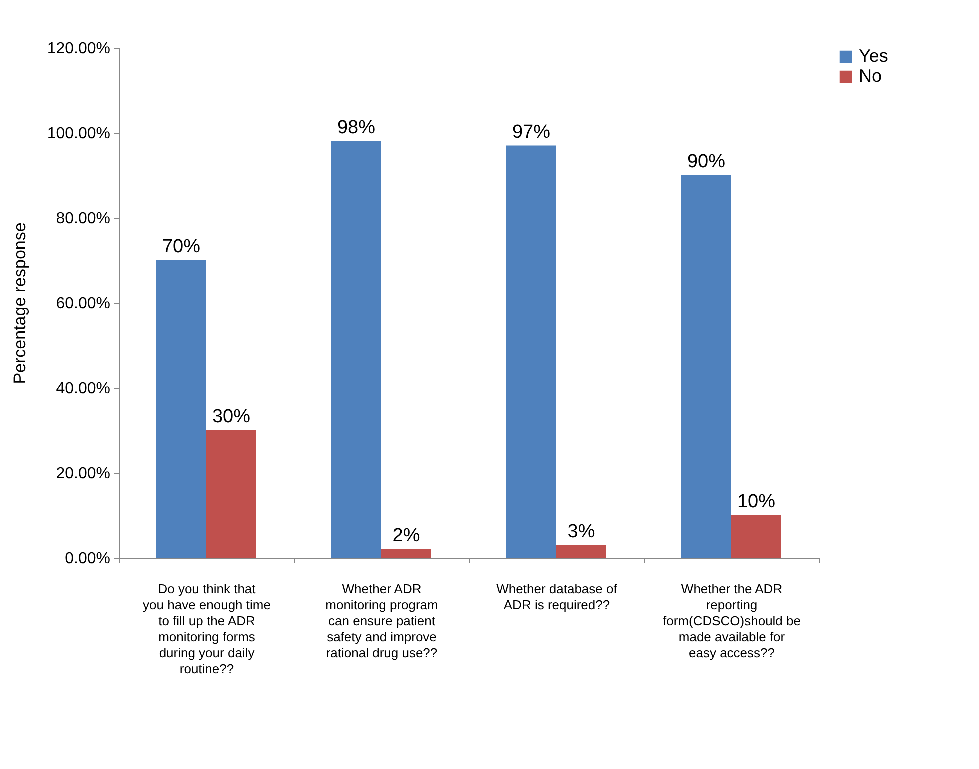 Image resolution: width=979 pixels, height=769 pixels. Describe the element at coordinates (706, 162) in the screenshot. I see `data-label: 90%` at that location.